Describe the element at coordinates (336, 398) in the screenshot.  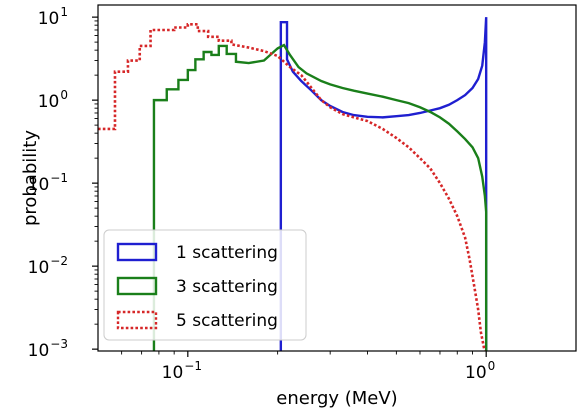
I see `x-axis-label: energy (MeV)` at that location.